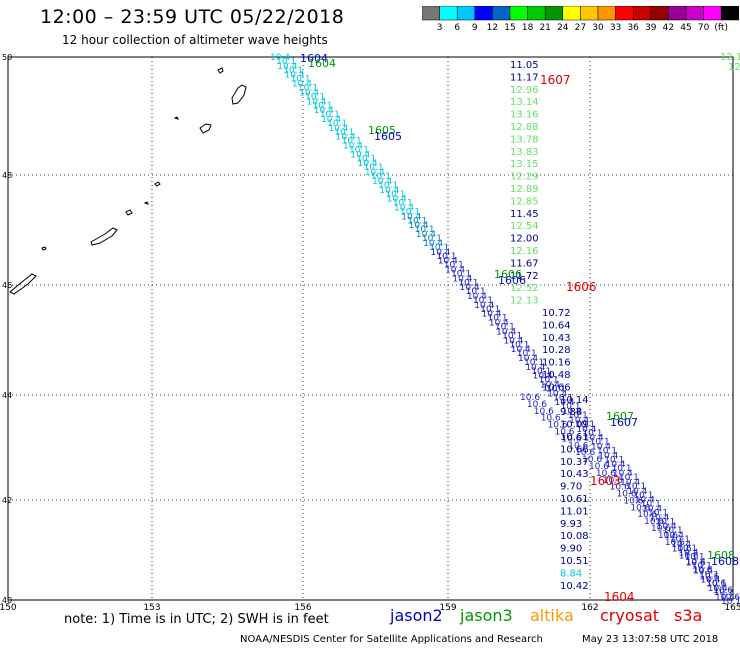 This screenshot has width=740, height=650. Describe the element at coordinates (524, 77) in the screenshot. I see `column-value: 11.17` at that location.